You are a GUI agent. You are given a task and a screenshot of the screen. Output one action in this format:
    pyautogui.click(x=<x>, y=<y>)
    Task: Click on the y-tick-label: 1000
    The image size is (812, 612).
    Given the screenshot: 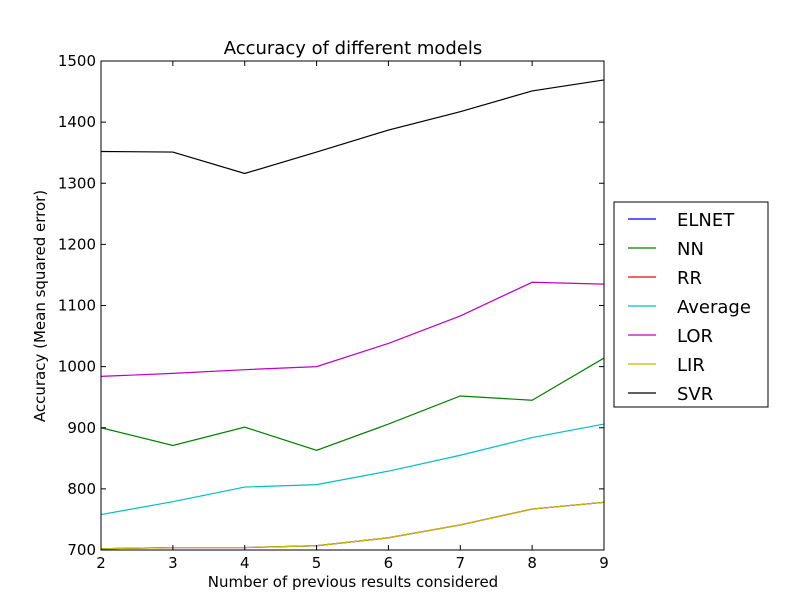 What is the action you would take?
    pyautogui.click(x=77, y=367)
    